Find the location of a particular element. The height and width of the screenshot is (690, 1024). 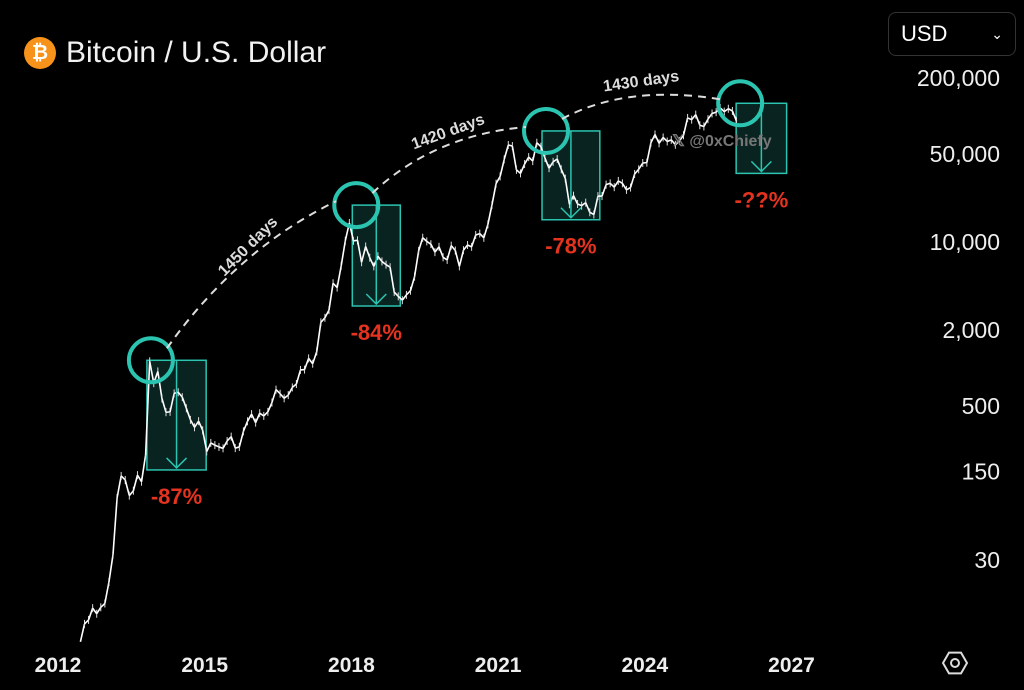

y-tick-label: 30 is located at coordinates (987, 560).